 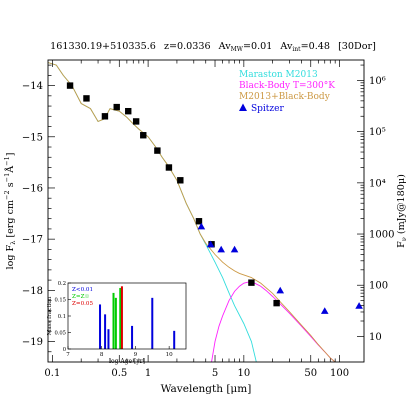 What do you see at coordinates (402, 211) in the screenshot?
I see `right-axis-label: Fν (mJy@180μ)` at bounding box center [402, 211].